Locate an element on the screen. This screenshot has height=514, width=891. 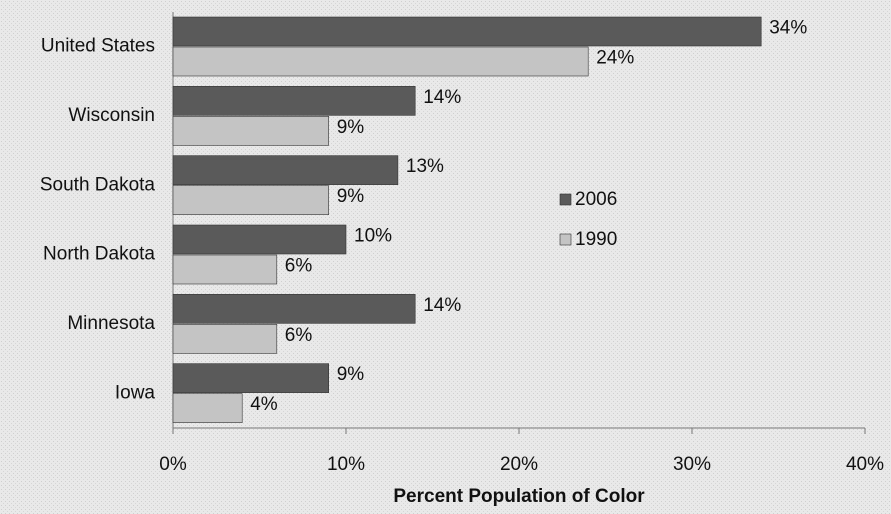
x-tick-label: 10% is located at coordinates (346, 464).